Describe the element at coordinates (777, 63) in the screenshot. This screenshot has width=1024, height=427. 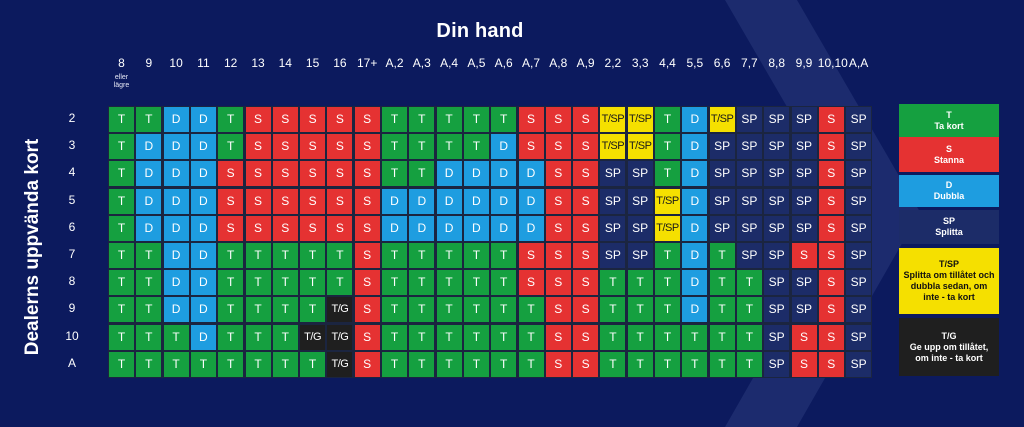
I see `column-header: 8,8` at that location.